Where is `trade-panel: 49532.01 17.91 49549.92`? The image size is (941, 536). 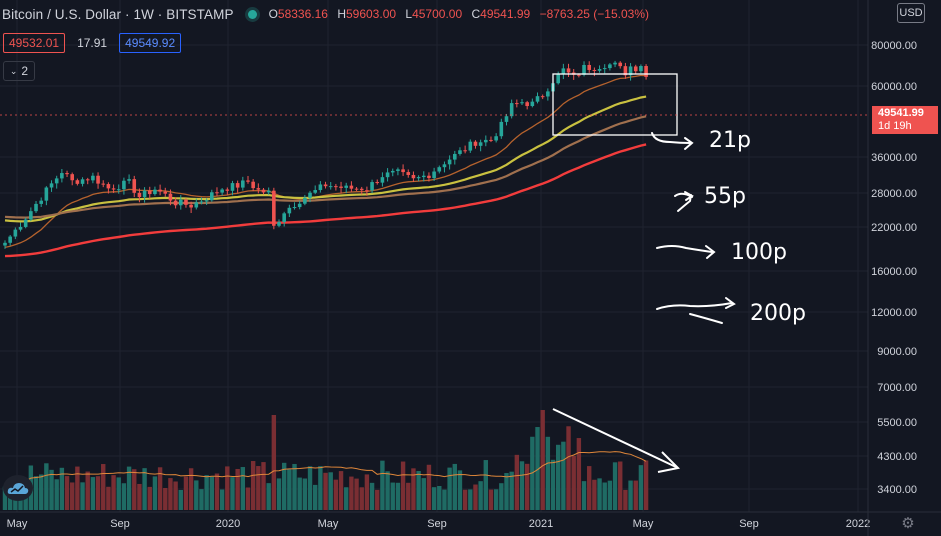
trade-panel: 49532.01 17.91 49549.92 is located at coordinates (92, 43).